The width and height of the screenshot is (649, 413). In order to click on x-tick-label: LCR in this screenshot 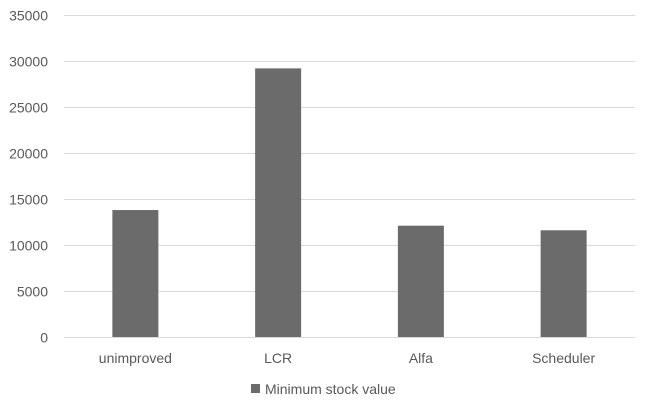, I will do `click(278, 358)`.